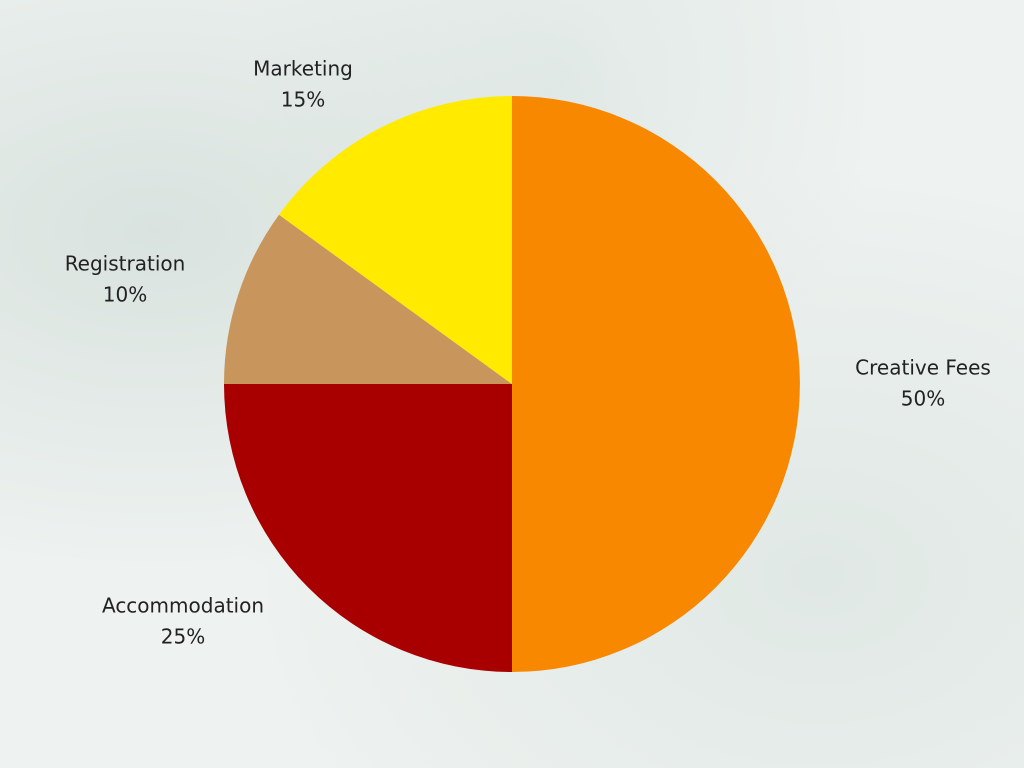 The width and height of the screenshot is (1024, 768). Describe the element at coordinates (125, 295) in the screenshot. I see `slice-value-label: 10%` at that location.